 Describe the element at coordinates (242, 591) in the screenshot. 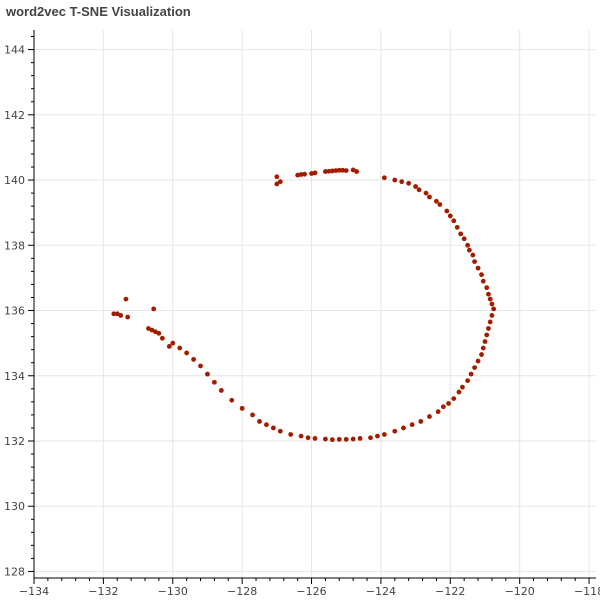

I see `x-tick-label: −128` at that location.